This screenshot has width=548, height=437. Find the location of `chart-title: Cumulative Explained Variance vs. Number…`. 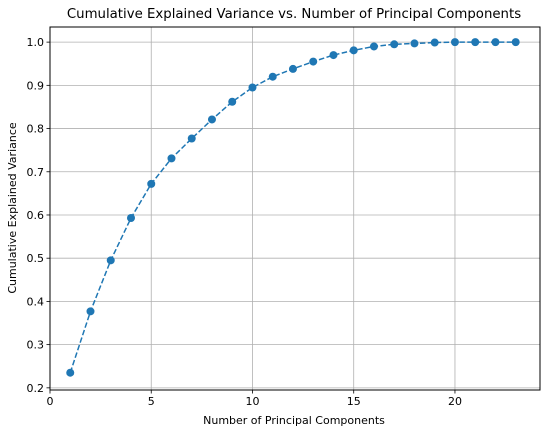

chart-title: Cumulative Explained Variance vs. Number… is located at coordinates (294, 14).